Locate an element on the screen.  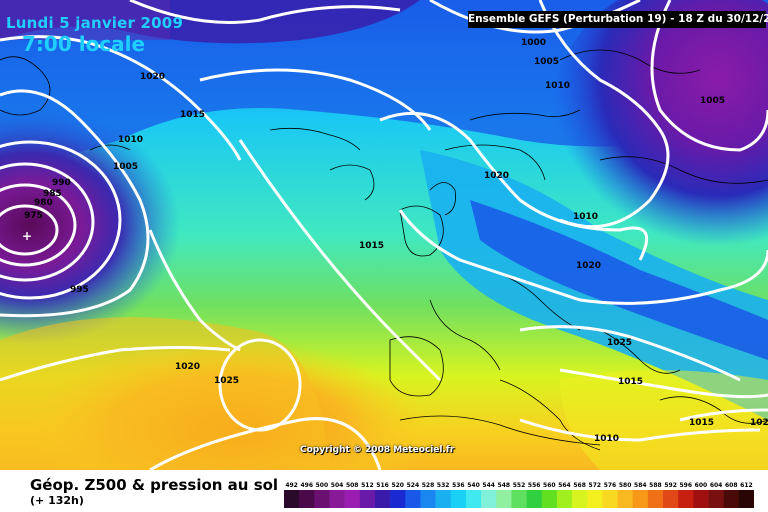
scale-label: 544 is located at coordinates (488, 485).